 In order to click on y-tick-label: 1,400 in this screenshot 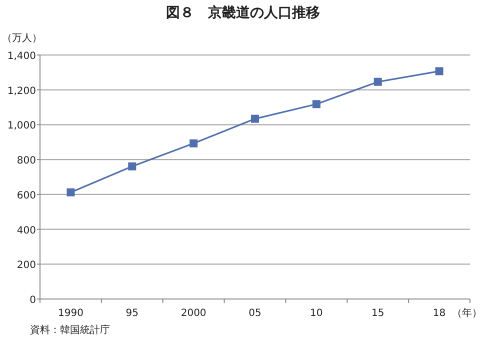, I will do `click(21, 56)`.